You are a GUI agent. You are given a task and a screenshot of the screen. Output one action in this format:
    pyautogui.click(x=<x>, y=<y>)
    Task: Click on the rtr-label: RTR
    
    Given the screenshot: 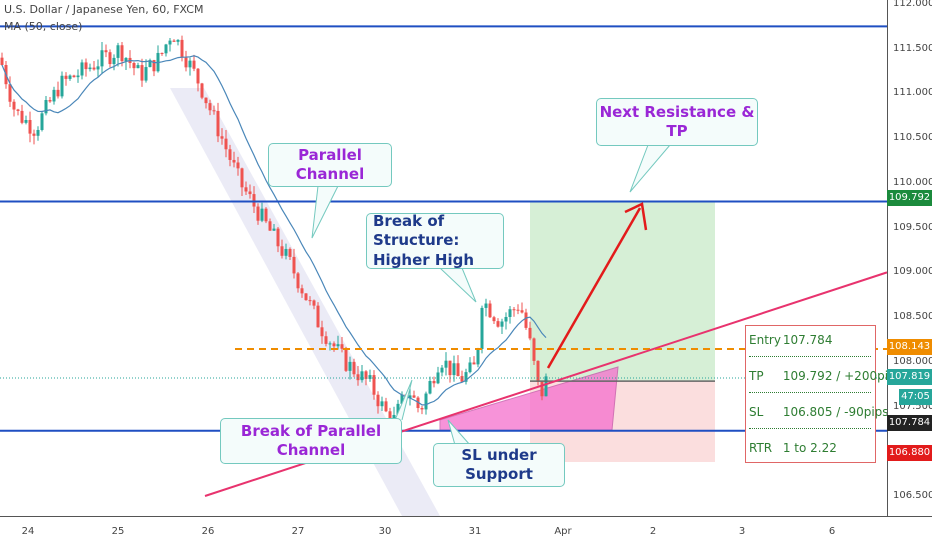 What is the action you would take?
    pyautogui.click(x=761, y=448)
    